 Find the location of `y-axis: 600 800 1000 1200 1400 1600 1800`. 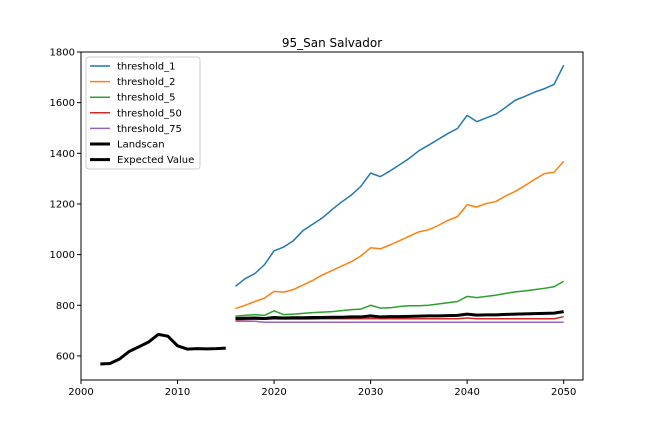

y-axis: 600 800 1000 1200 1400 1600 1800 is located at coordinates (65, 205).